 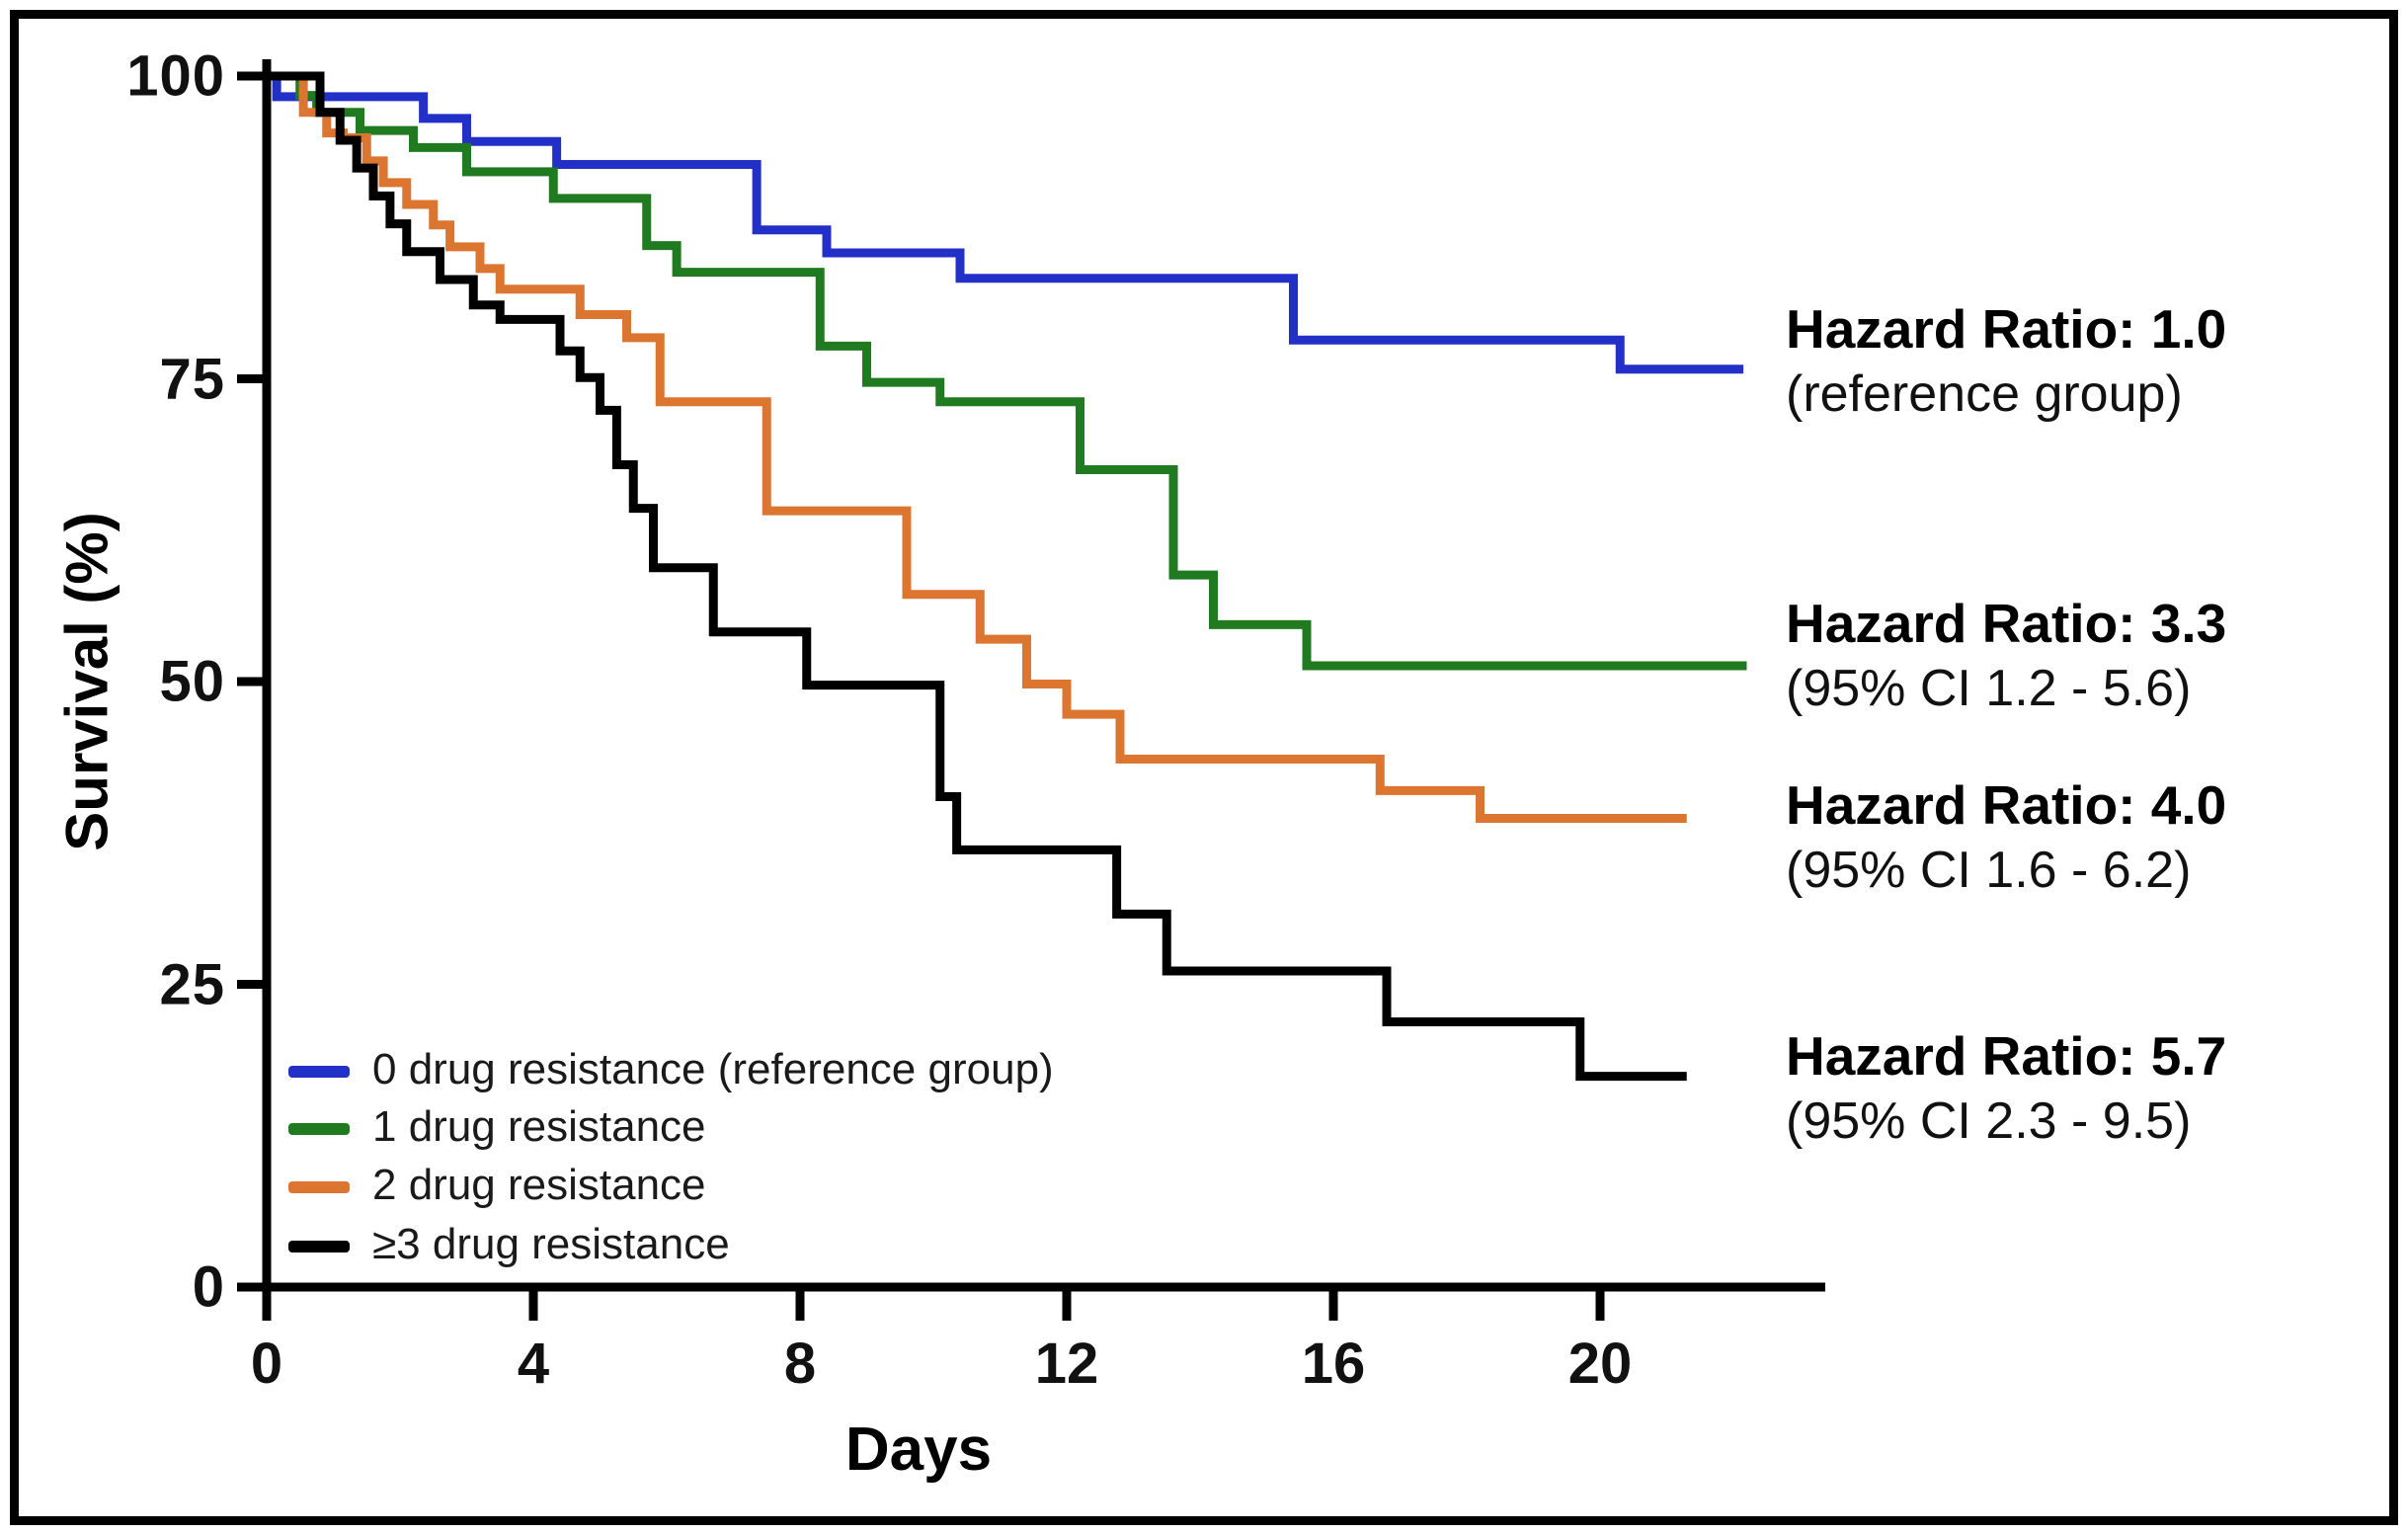 I want to click on hazard-ratio-value: Hazard Ratio: 3.3, so click(x=2007, y=623).